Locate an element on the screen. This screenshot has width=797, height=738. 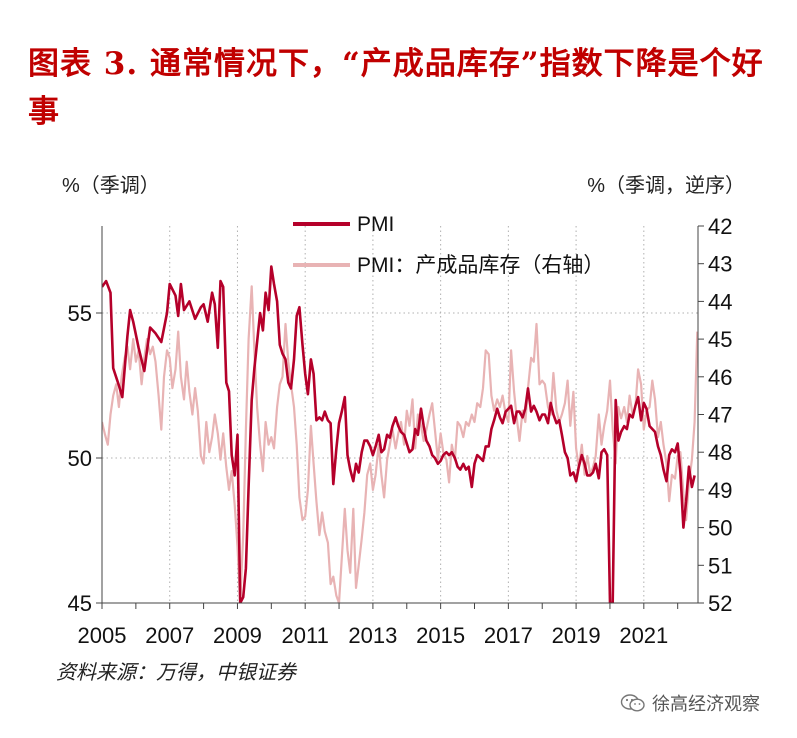
right-tick-label: 48 is located at coordinates (720, 452).